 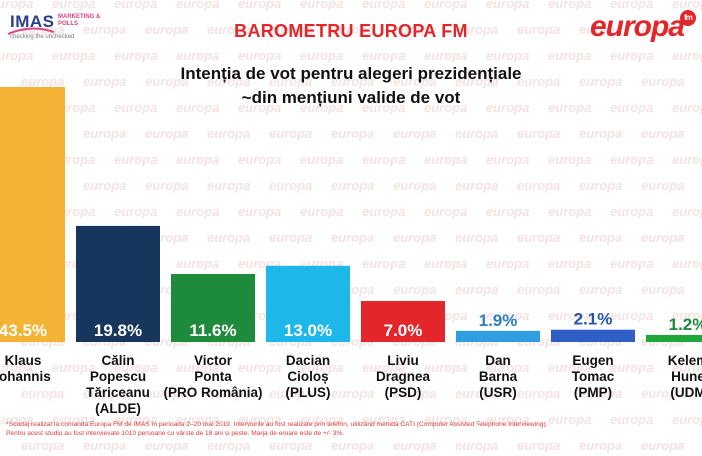 I want to click on data-label: 2.1%, so click(x=593, y=319).